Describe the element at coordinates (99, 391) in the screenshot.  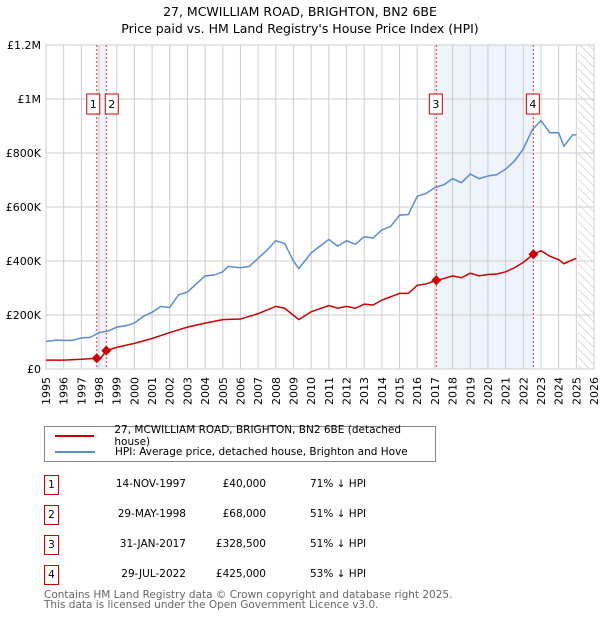
I see `x-tick-label: 1998` at that location.